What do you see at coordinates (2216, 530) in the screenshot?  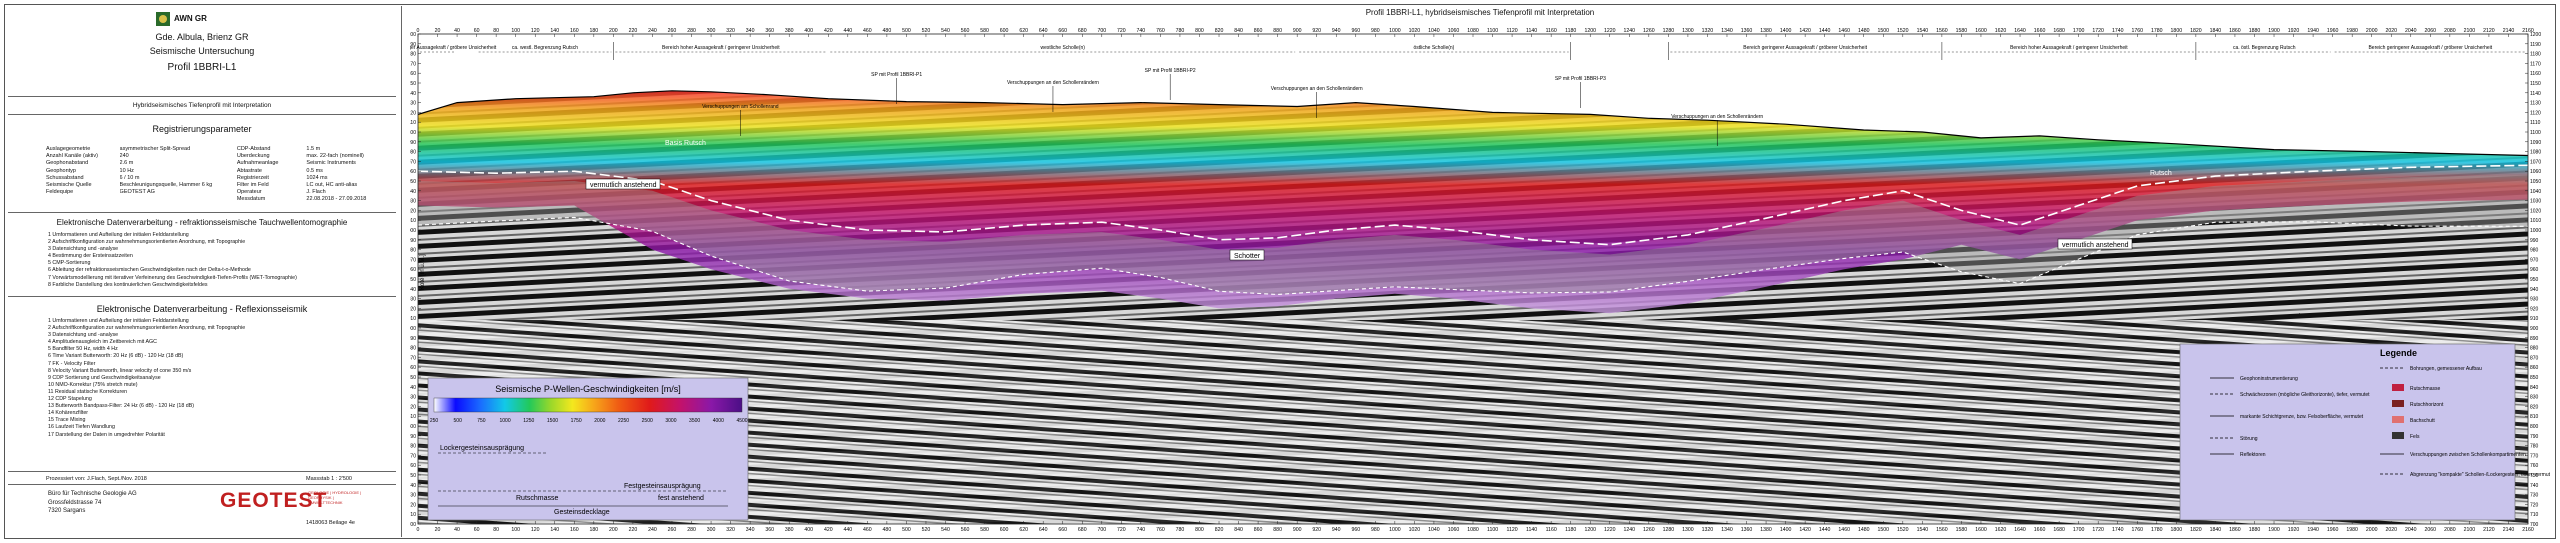 I see `x-tick-label: 1840` at bounding box center [2216, 530].